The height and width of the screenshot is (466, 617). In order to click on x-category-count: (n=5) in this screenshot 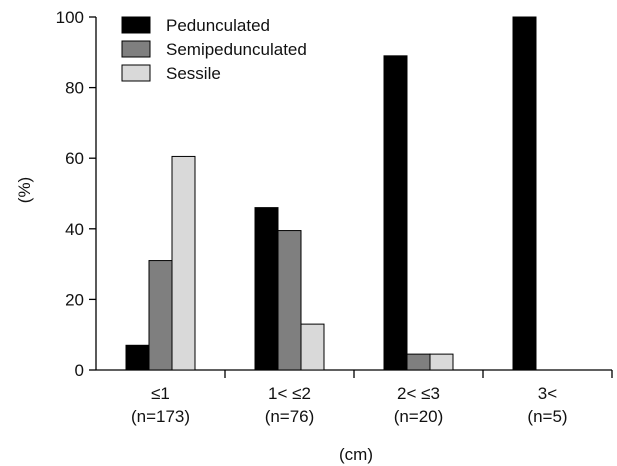, I will do `click(547, 416)`.